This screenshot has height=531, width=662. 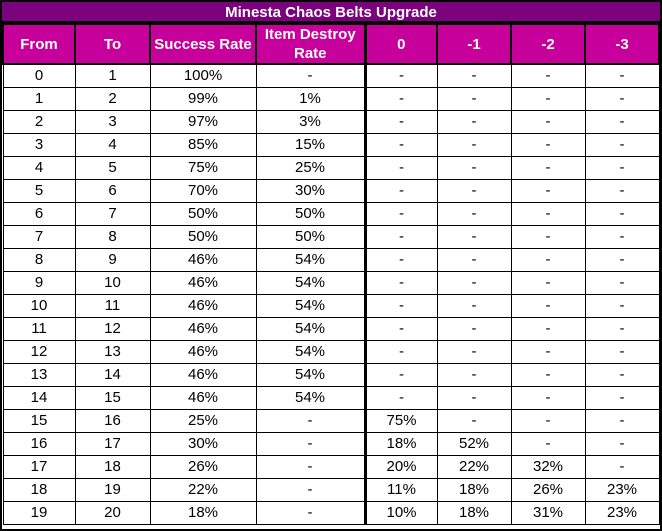 I want to click on cell: 10, so click(x=112, y=283).